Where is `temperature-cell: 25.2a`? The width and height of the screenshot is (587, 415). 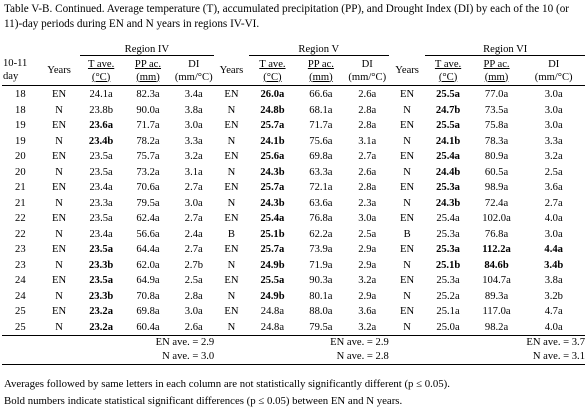
temperature-cell: 25.2a is located at coordinates (448, 296).